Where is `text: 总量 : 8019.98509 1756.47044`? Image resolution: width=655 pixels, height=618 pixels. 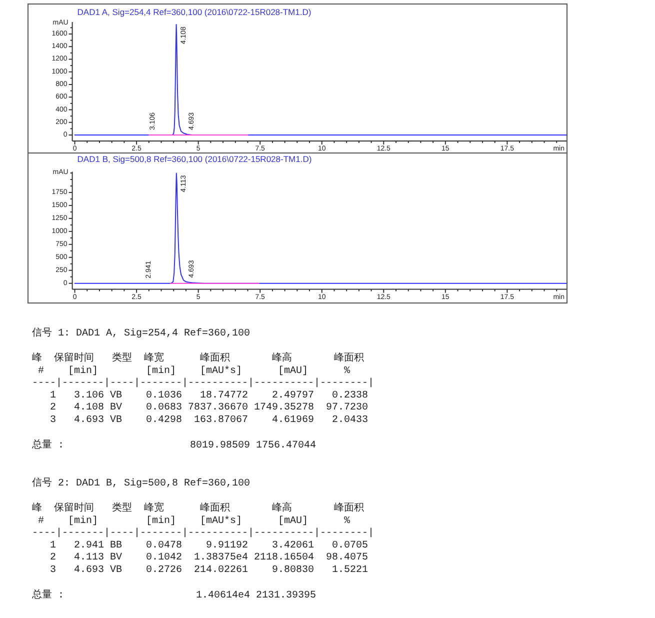 text: 总量 : 8019.98509 1756.47044 is located at coordinates (173, 445).